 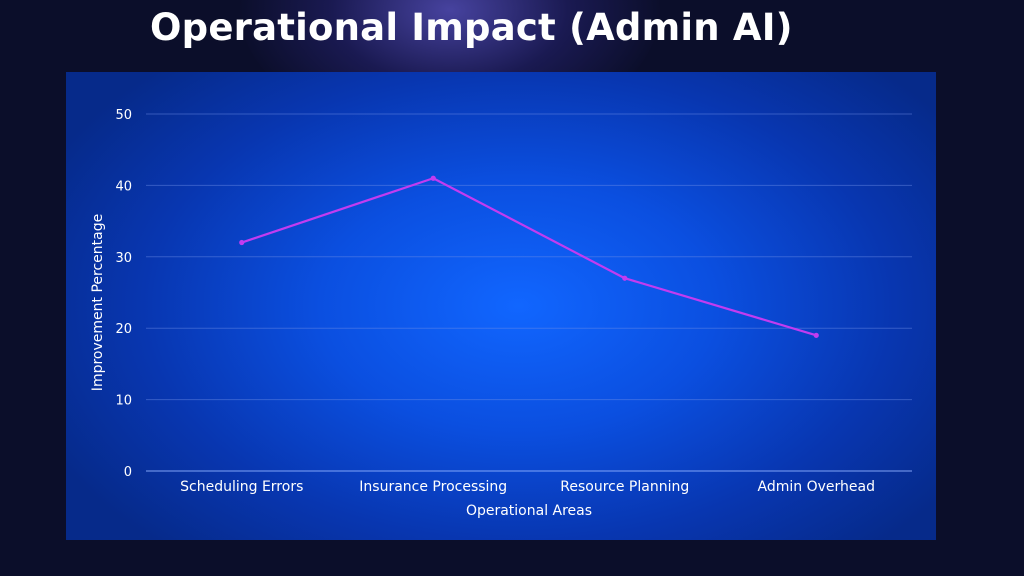 I want to click on y-tick-label: 0, so click(x=128, y=472).